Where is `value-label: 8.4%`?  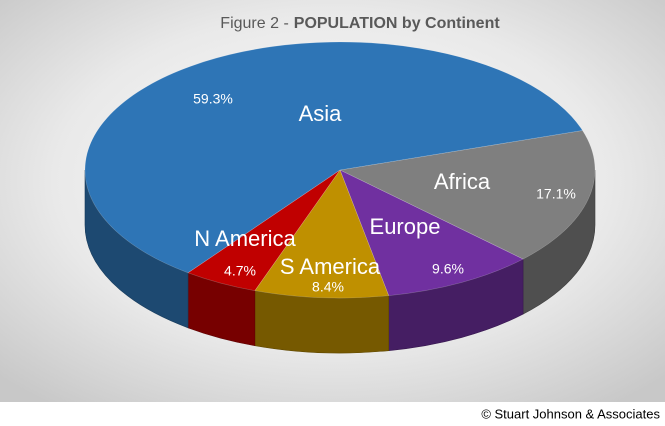 value-label: 8.4% is located at coordinates (328, 287).